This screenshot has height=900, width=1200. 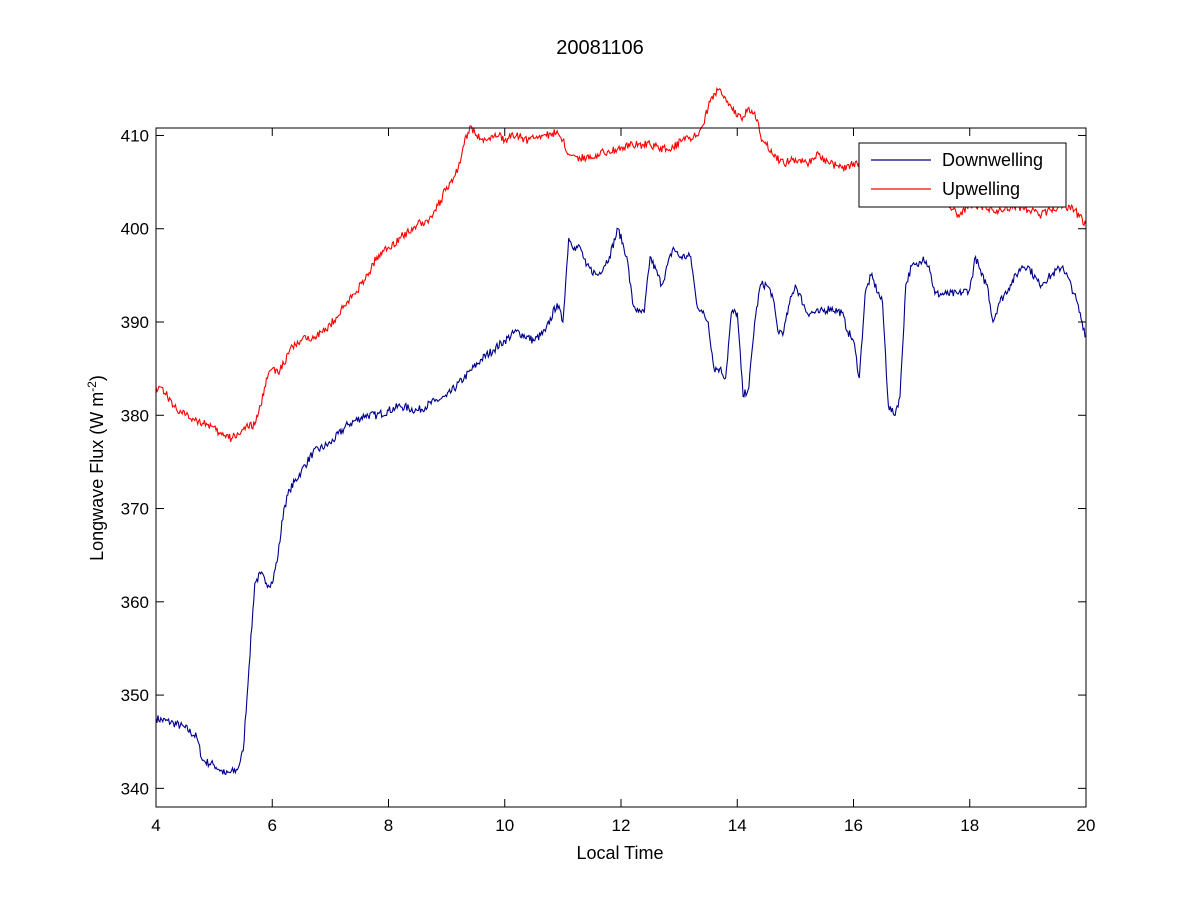 What do you see at coordinates (853, 825) in the screenshot?
I see `x-tick-label: 16` at bounding box center [853, 825].